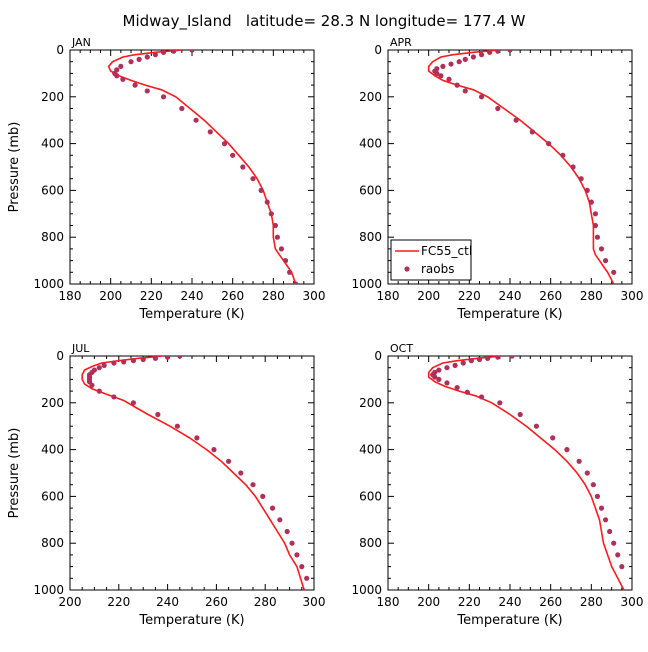 The image size is (648, 652). What do you see at coordinates (48, 284) in the screenshot?
I see `y-tick-label: 1000` at bounding box center [48, 284].